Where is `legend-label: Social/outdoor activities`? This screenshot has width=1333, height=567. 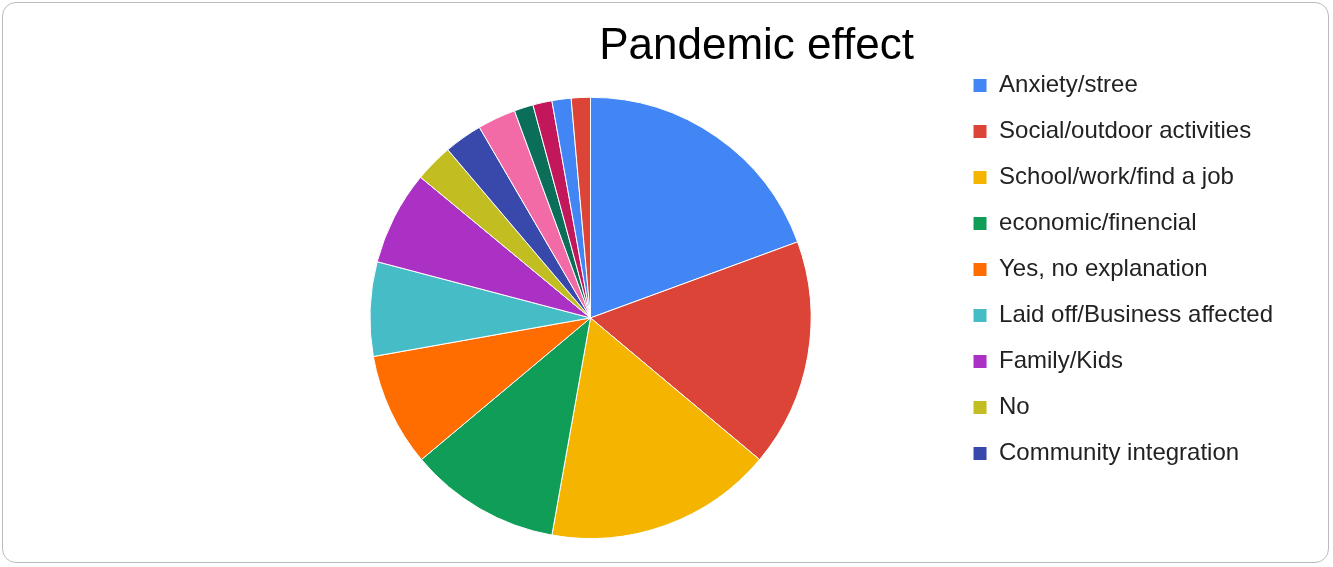 legend-label: Social/outdoor activities is located at coordinates (1125, 130).